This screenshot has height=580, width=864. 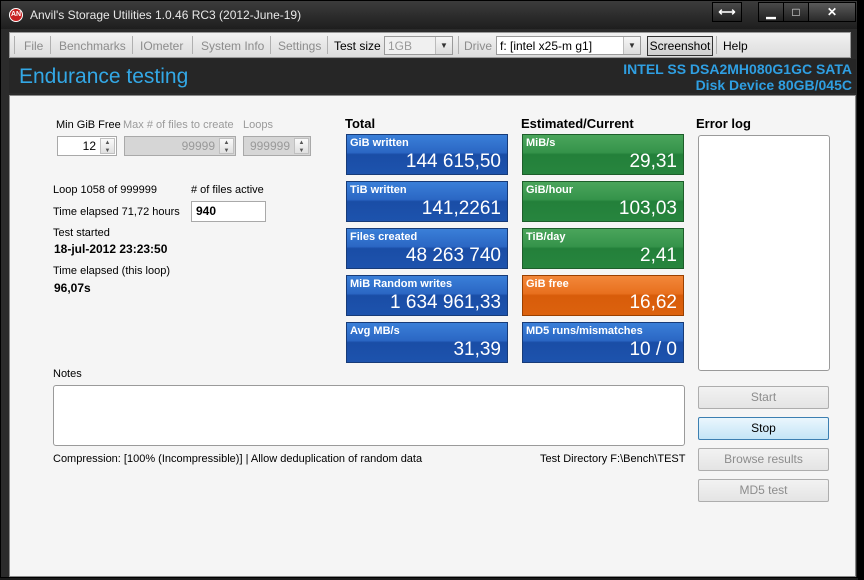 I want to click on tile-value: 16,62, so click(x=653, y=302).